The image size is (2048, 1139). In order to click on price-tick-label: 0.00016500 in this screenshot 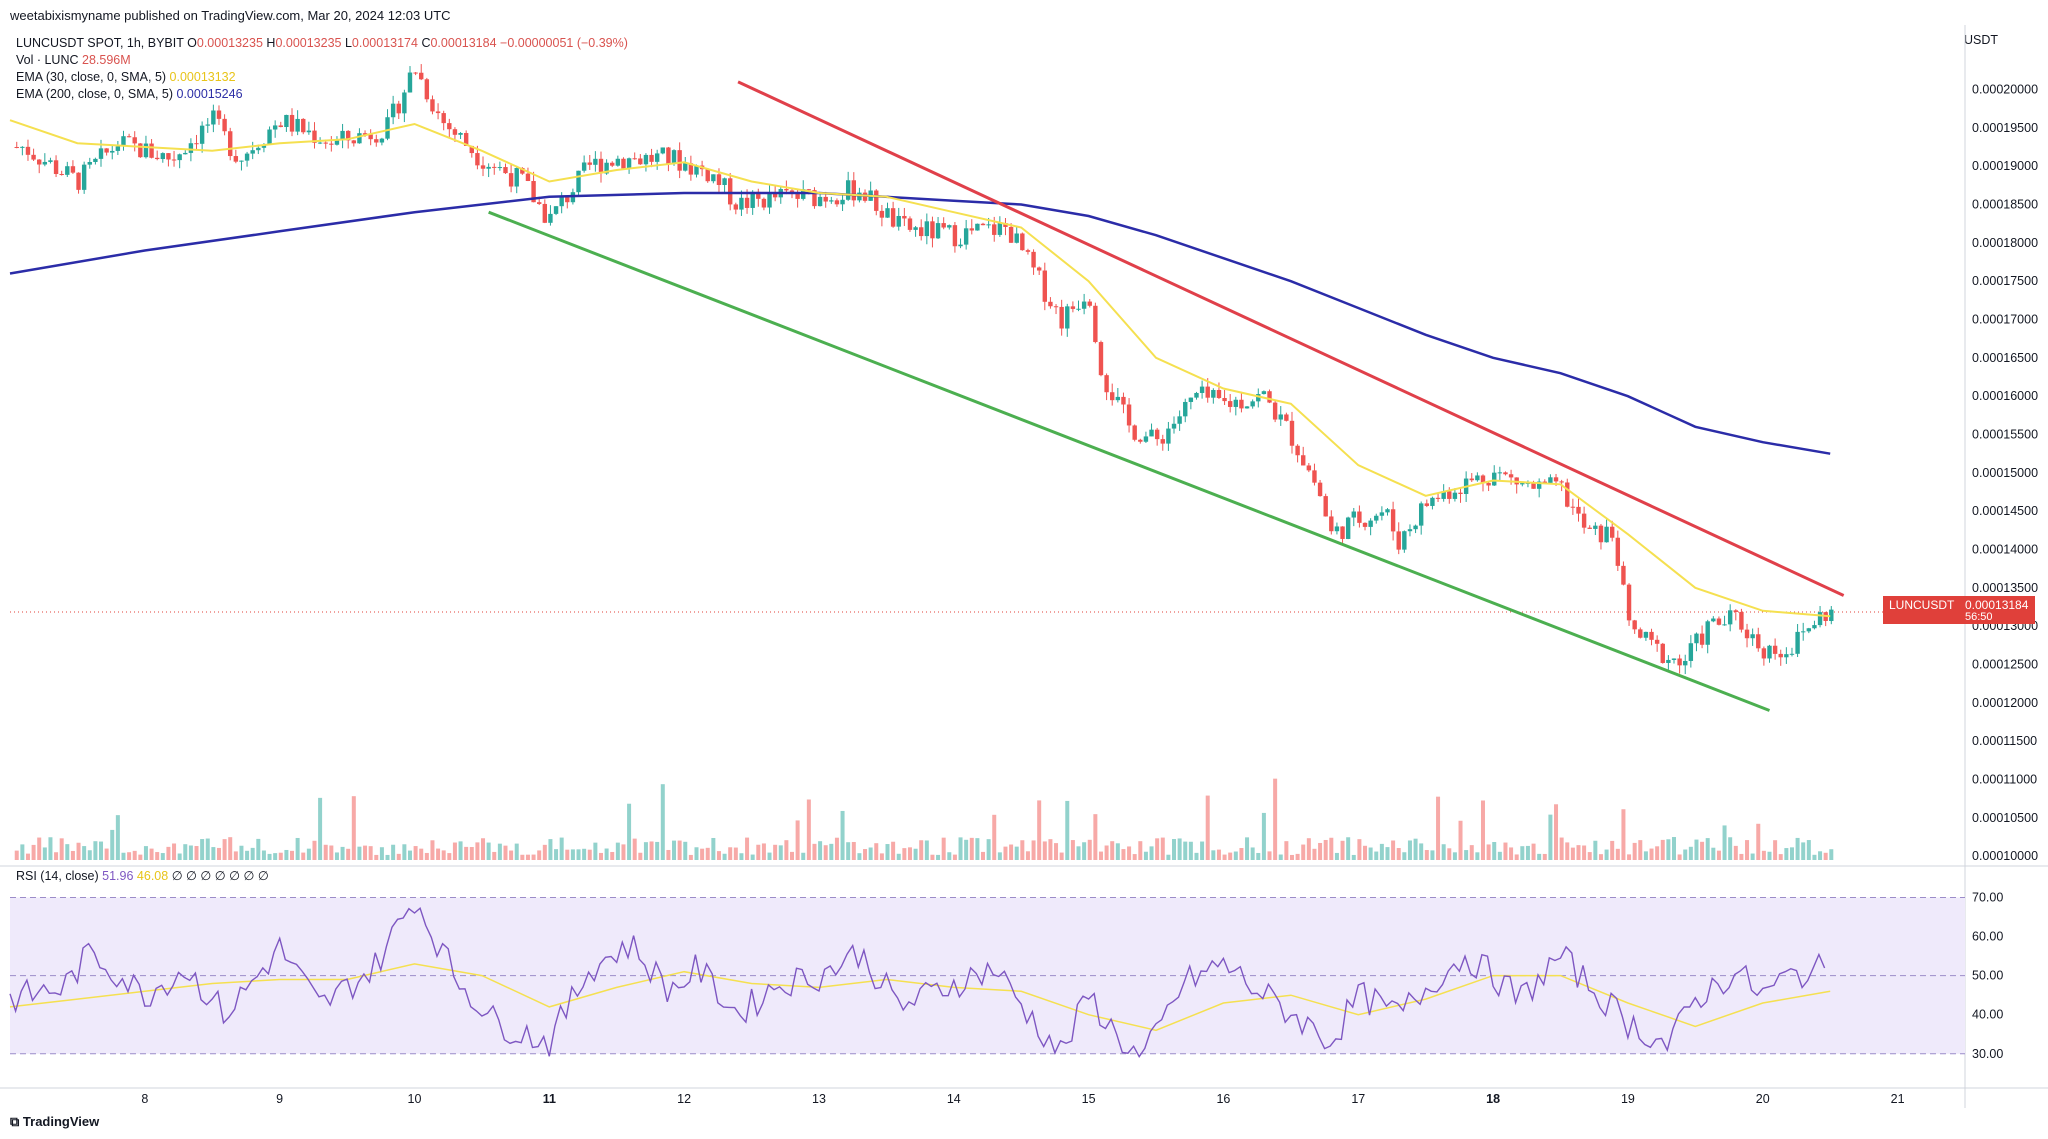, I will do `click(2005, 358)`.